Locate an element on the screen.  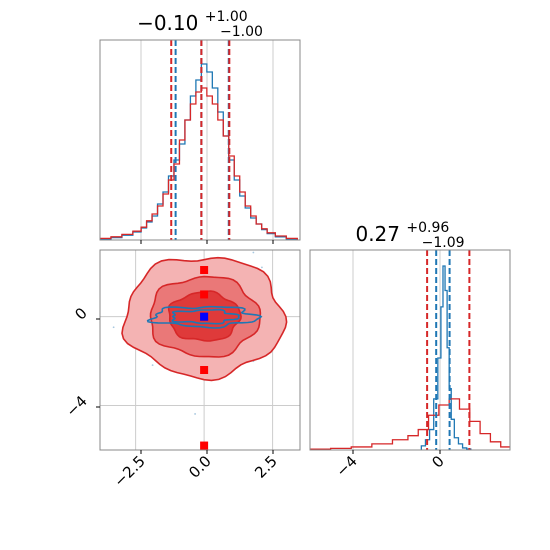
bottom-right-frame is located at coordinates (410, 350).